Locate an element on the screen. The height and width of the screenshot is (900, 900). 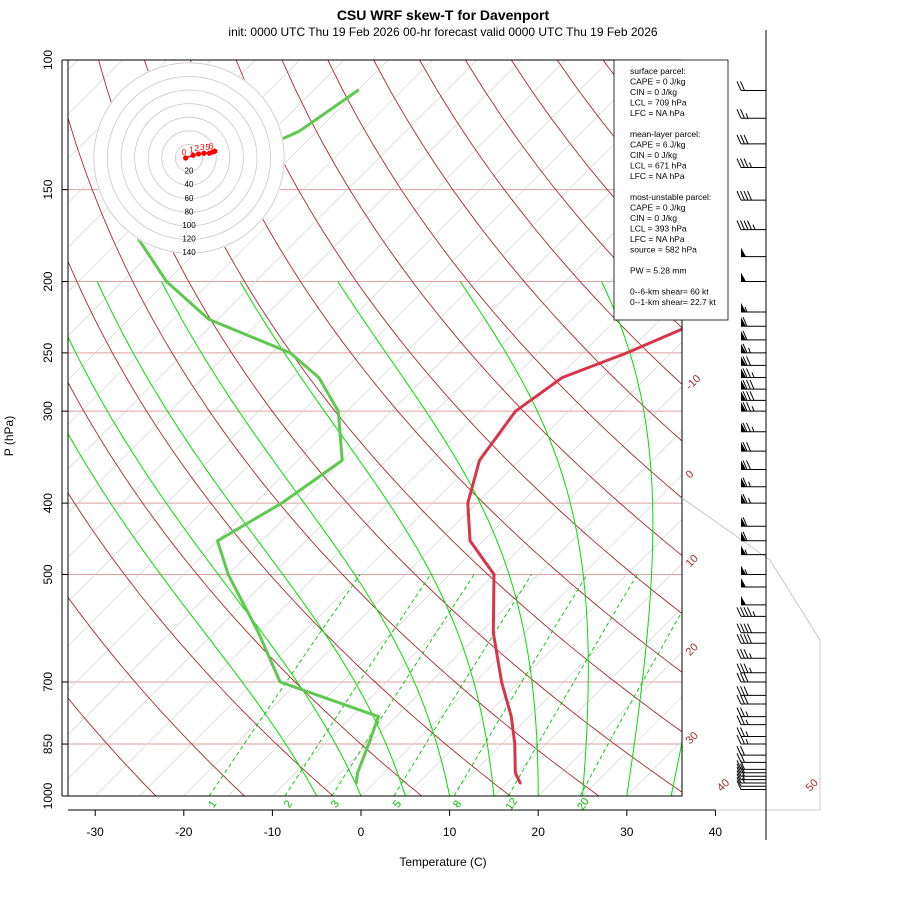
hodograph-point is located at coordinates (204, 153).